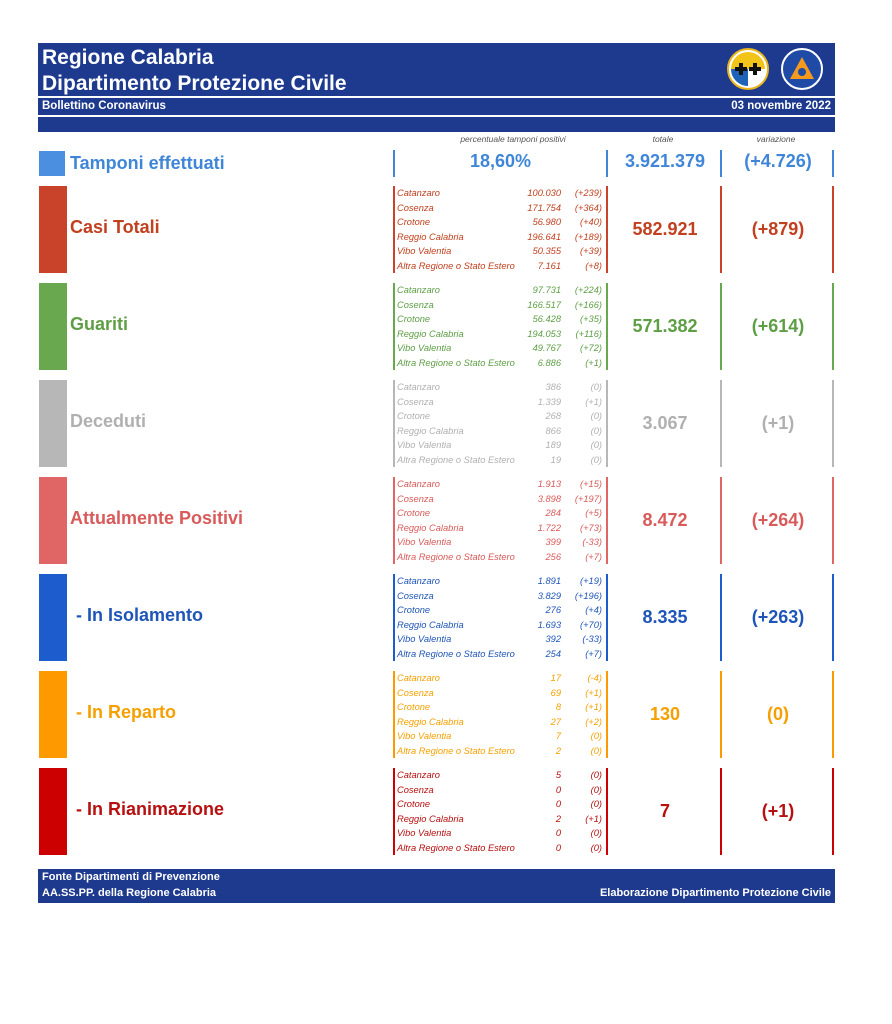 The image size is (892, 1024). I want to click on province-value: 97.731, so click(546, 290).